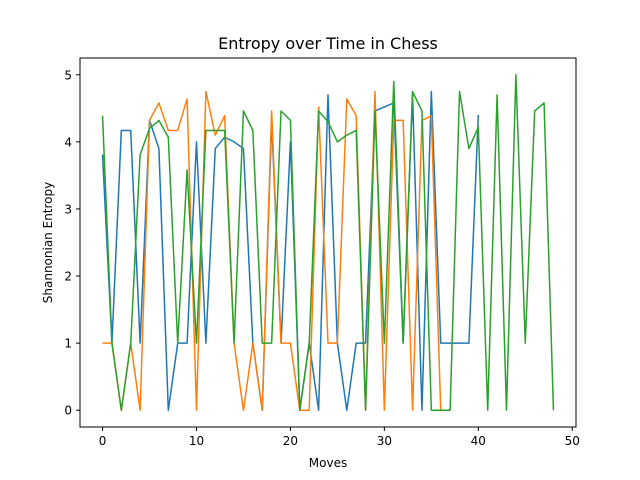  What do you see at coordinates (72, 243) in the screenshot?
I see `y-axis: 0 1 2 3 4 5` at bounding box center [72, 243].